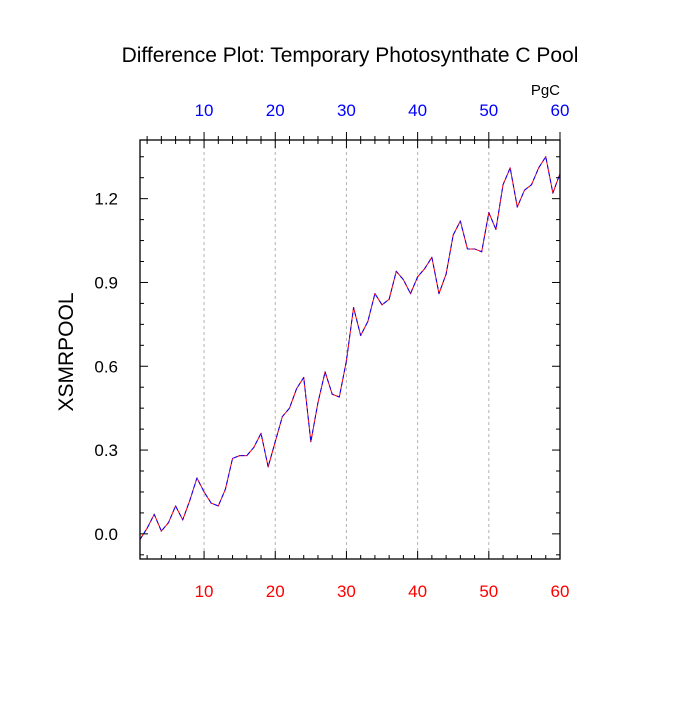  I want to click on x-tick-label-bottom: 50, so click(488, 591).